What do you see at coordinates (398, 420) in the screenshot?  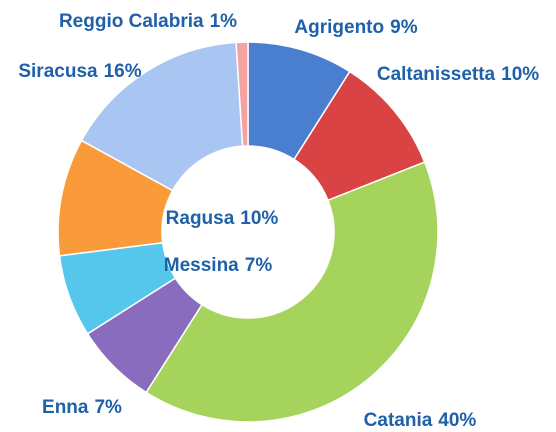 I see `slice-name: Catania` at bounding box center [398, 420].